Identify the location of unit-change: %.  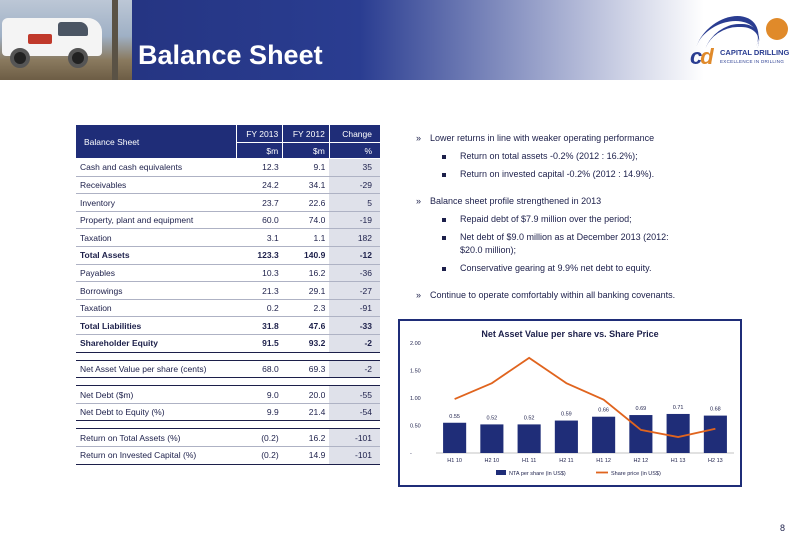
(354, 151).